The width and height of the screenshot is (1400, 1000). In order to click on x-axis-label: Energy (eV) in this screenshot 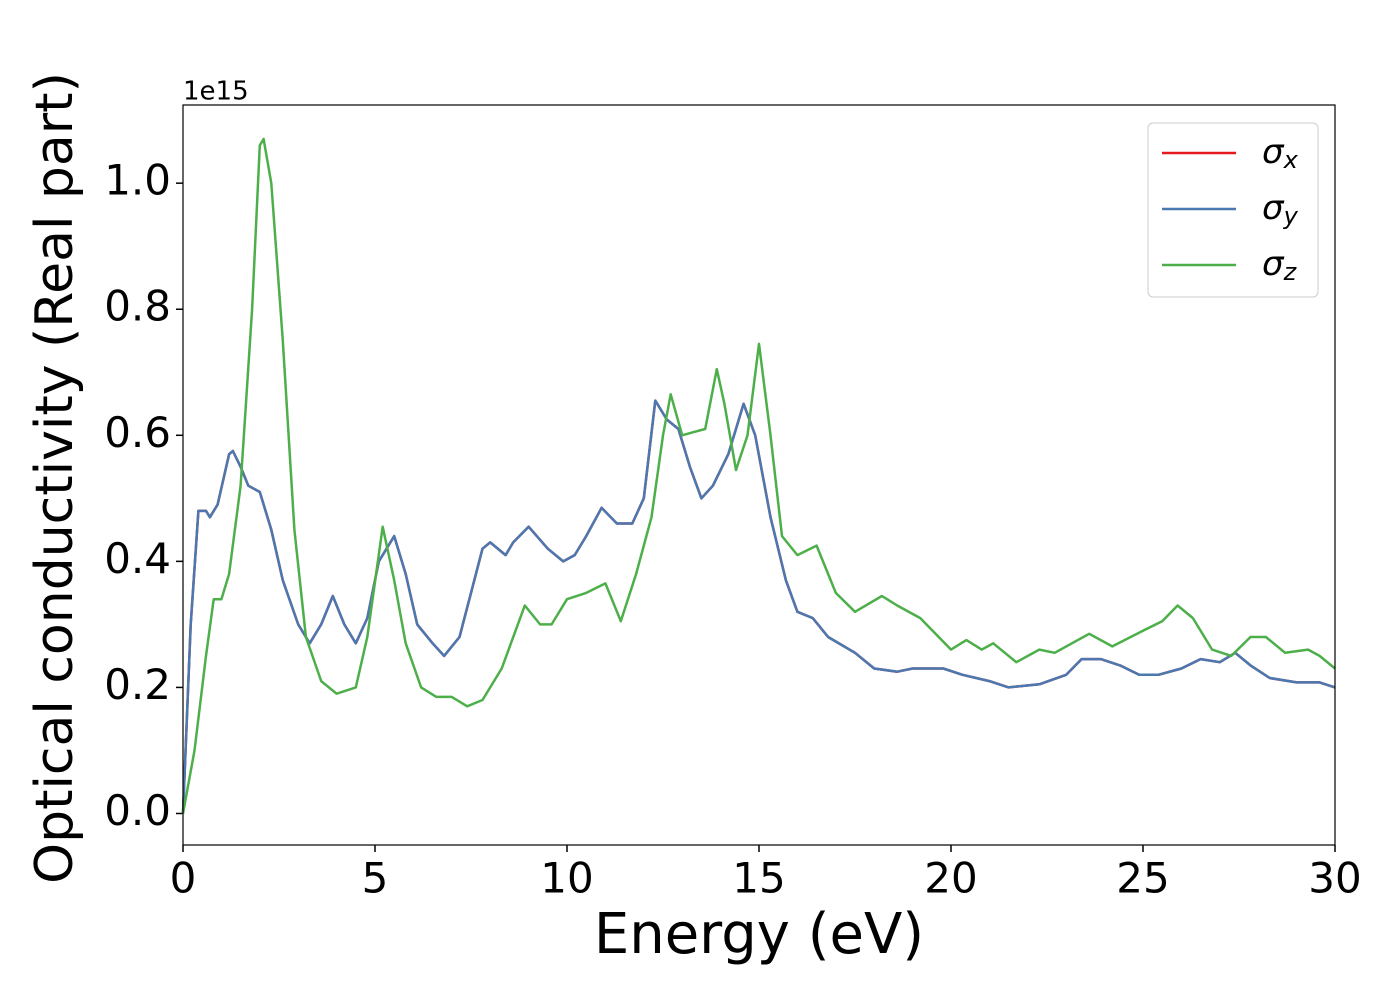, I will do `click(759, 934)`.